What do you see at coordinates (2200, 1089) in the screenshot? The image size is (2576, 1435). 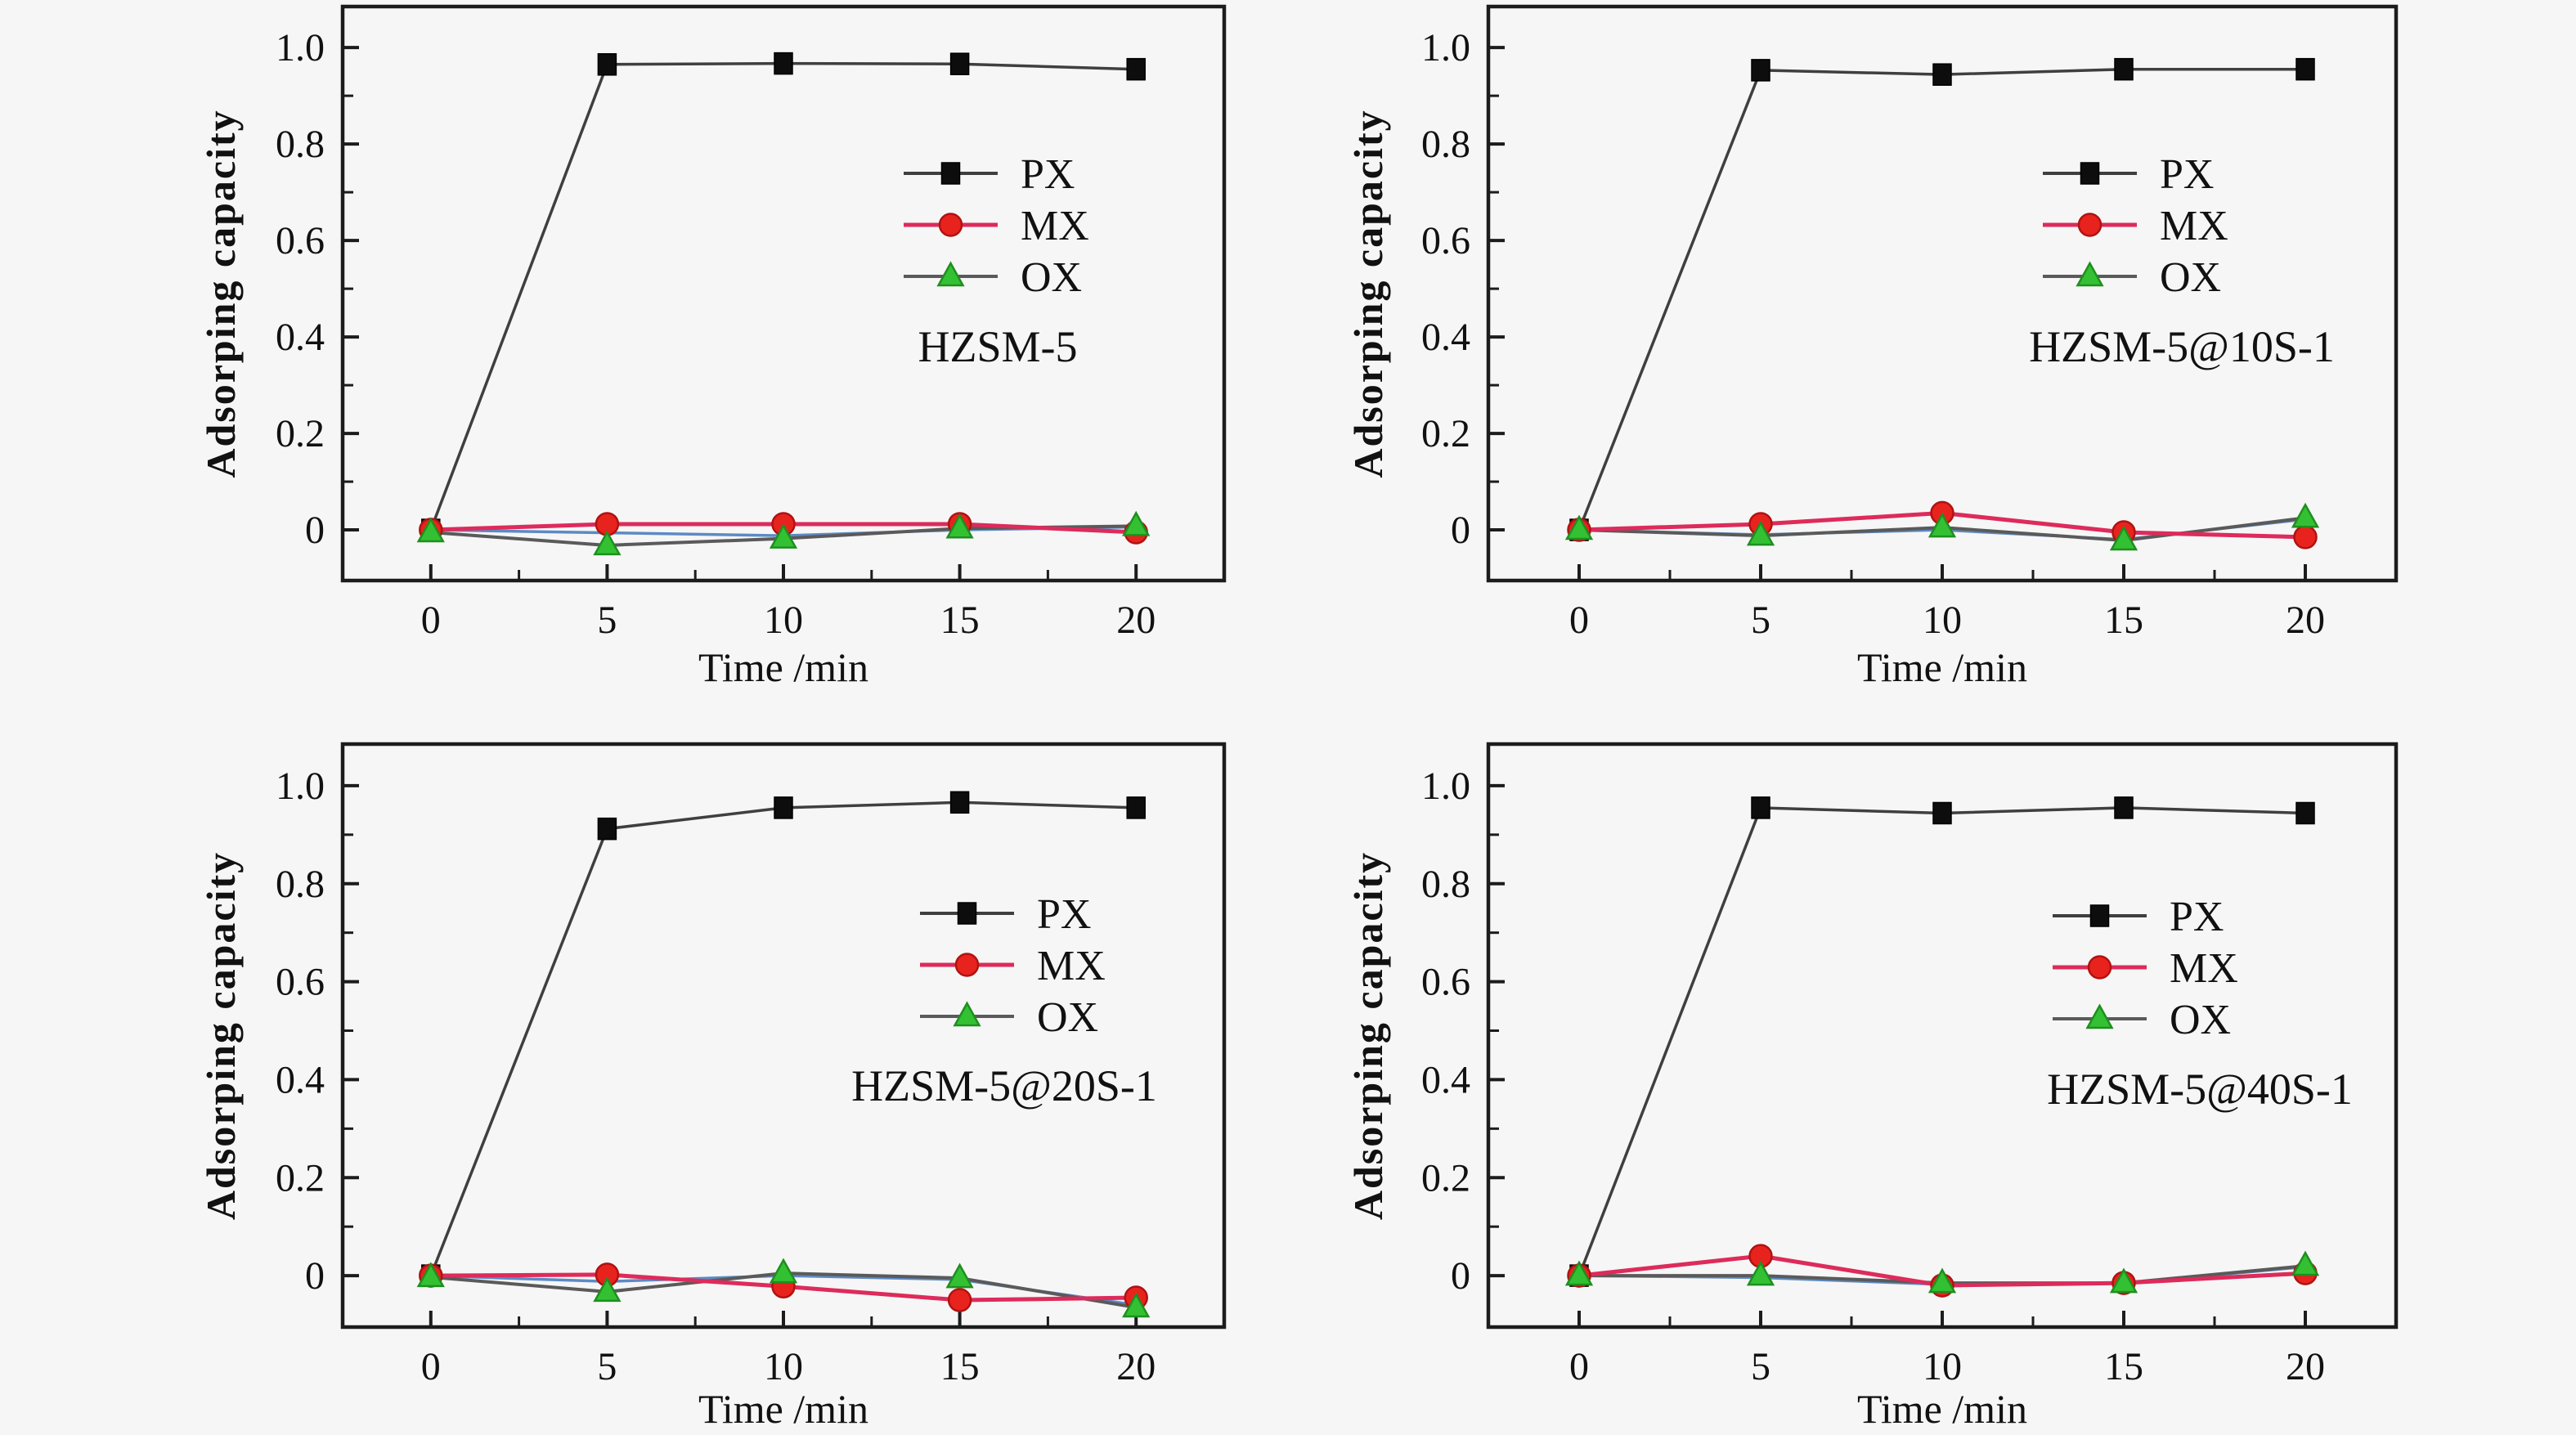 I see `chart-title: HZSM-5@40S-1` at bounding box center [2200, 1089].